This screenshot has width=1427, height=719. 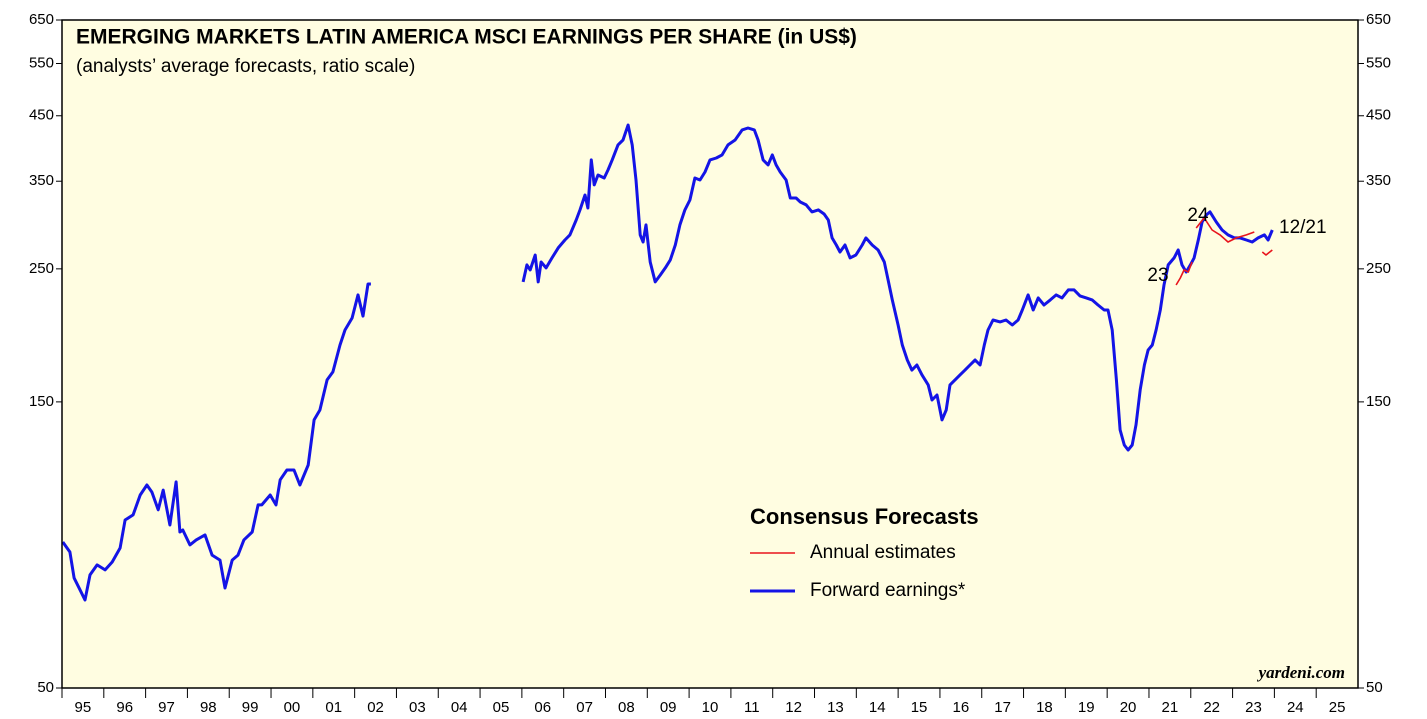 I want to click on y2-tick-label: 650, so click(x=1378, y=19).